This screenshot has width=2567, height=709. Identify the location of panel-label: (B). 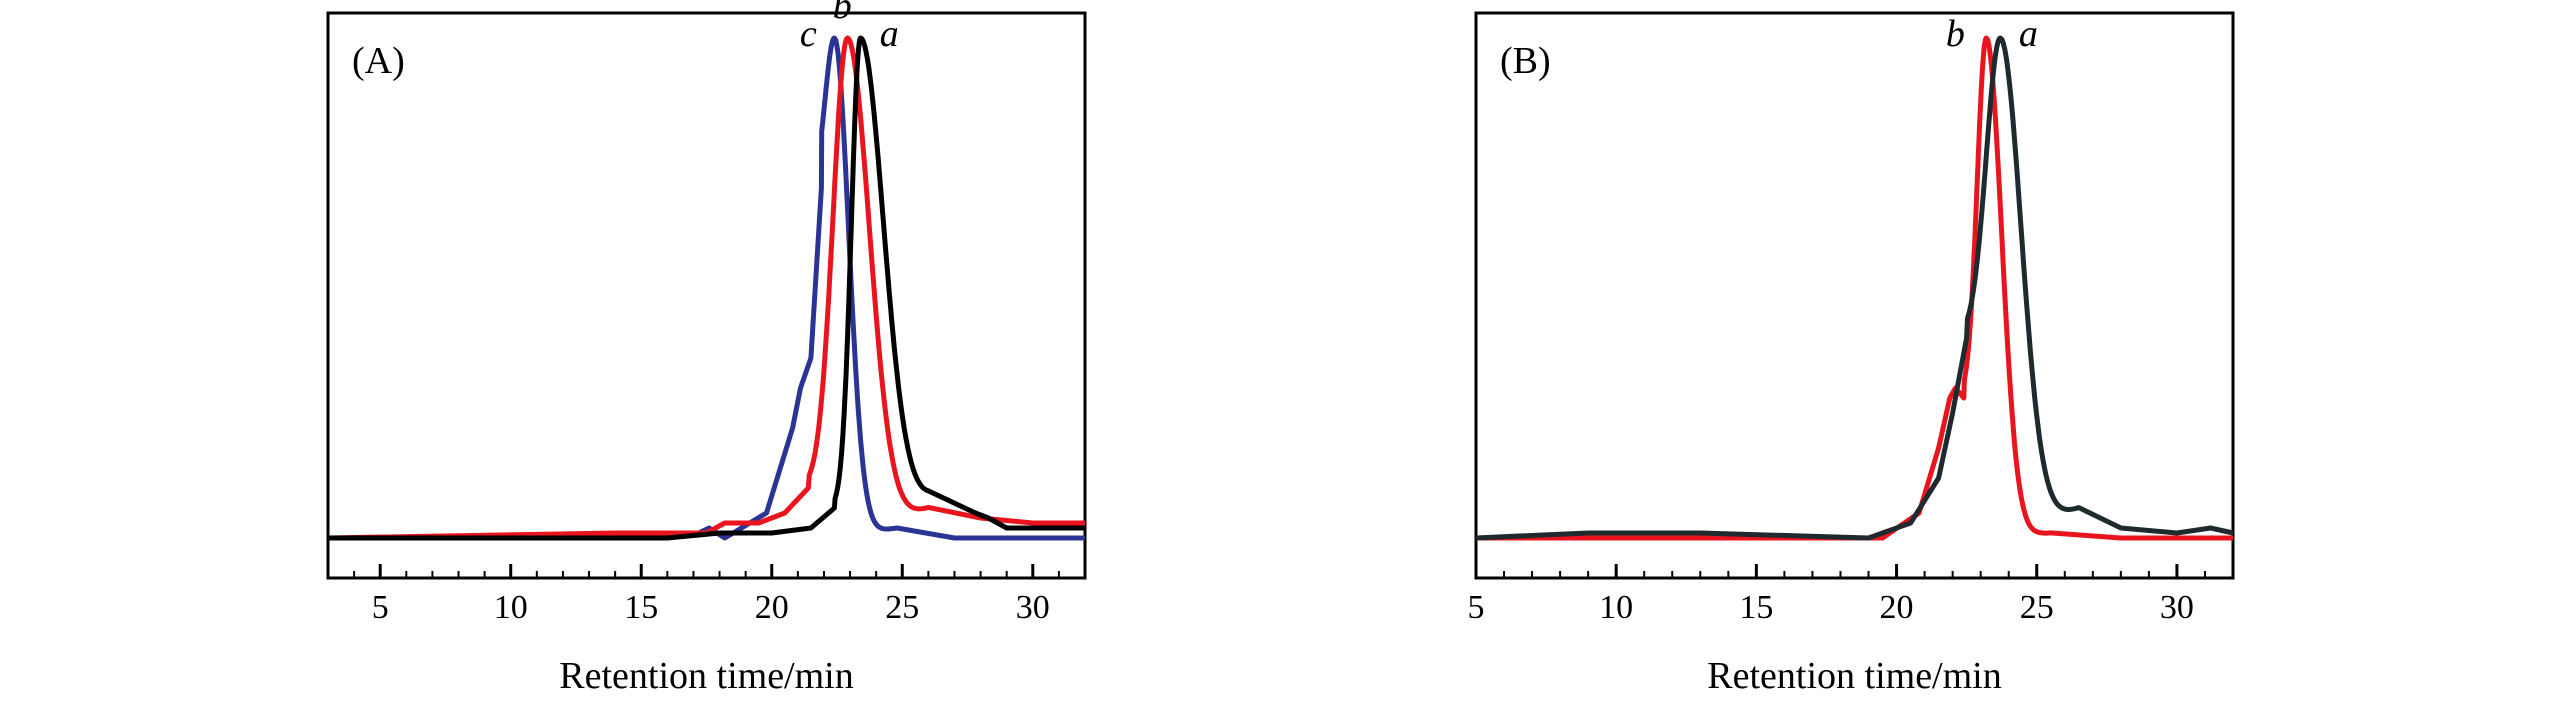
(1525, 61).